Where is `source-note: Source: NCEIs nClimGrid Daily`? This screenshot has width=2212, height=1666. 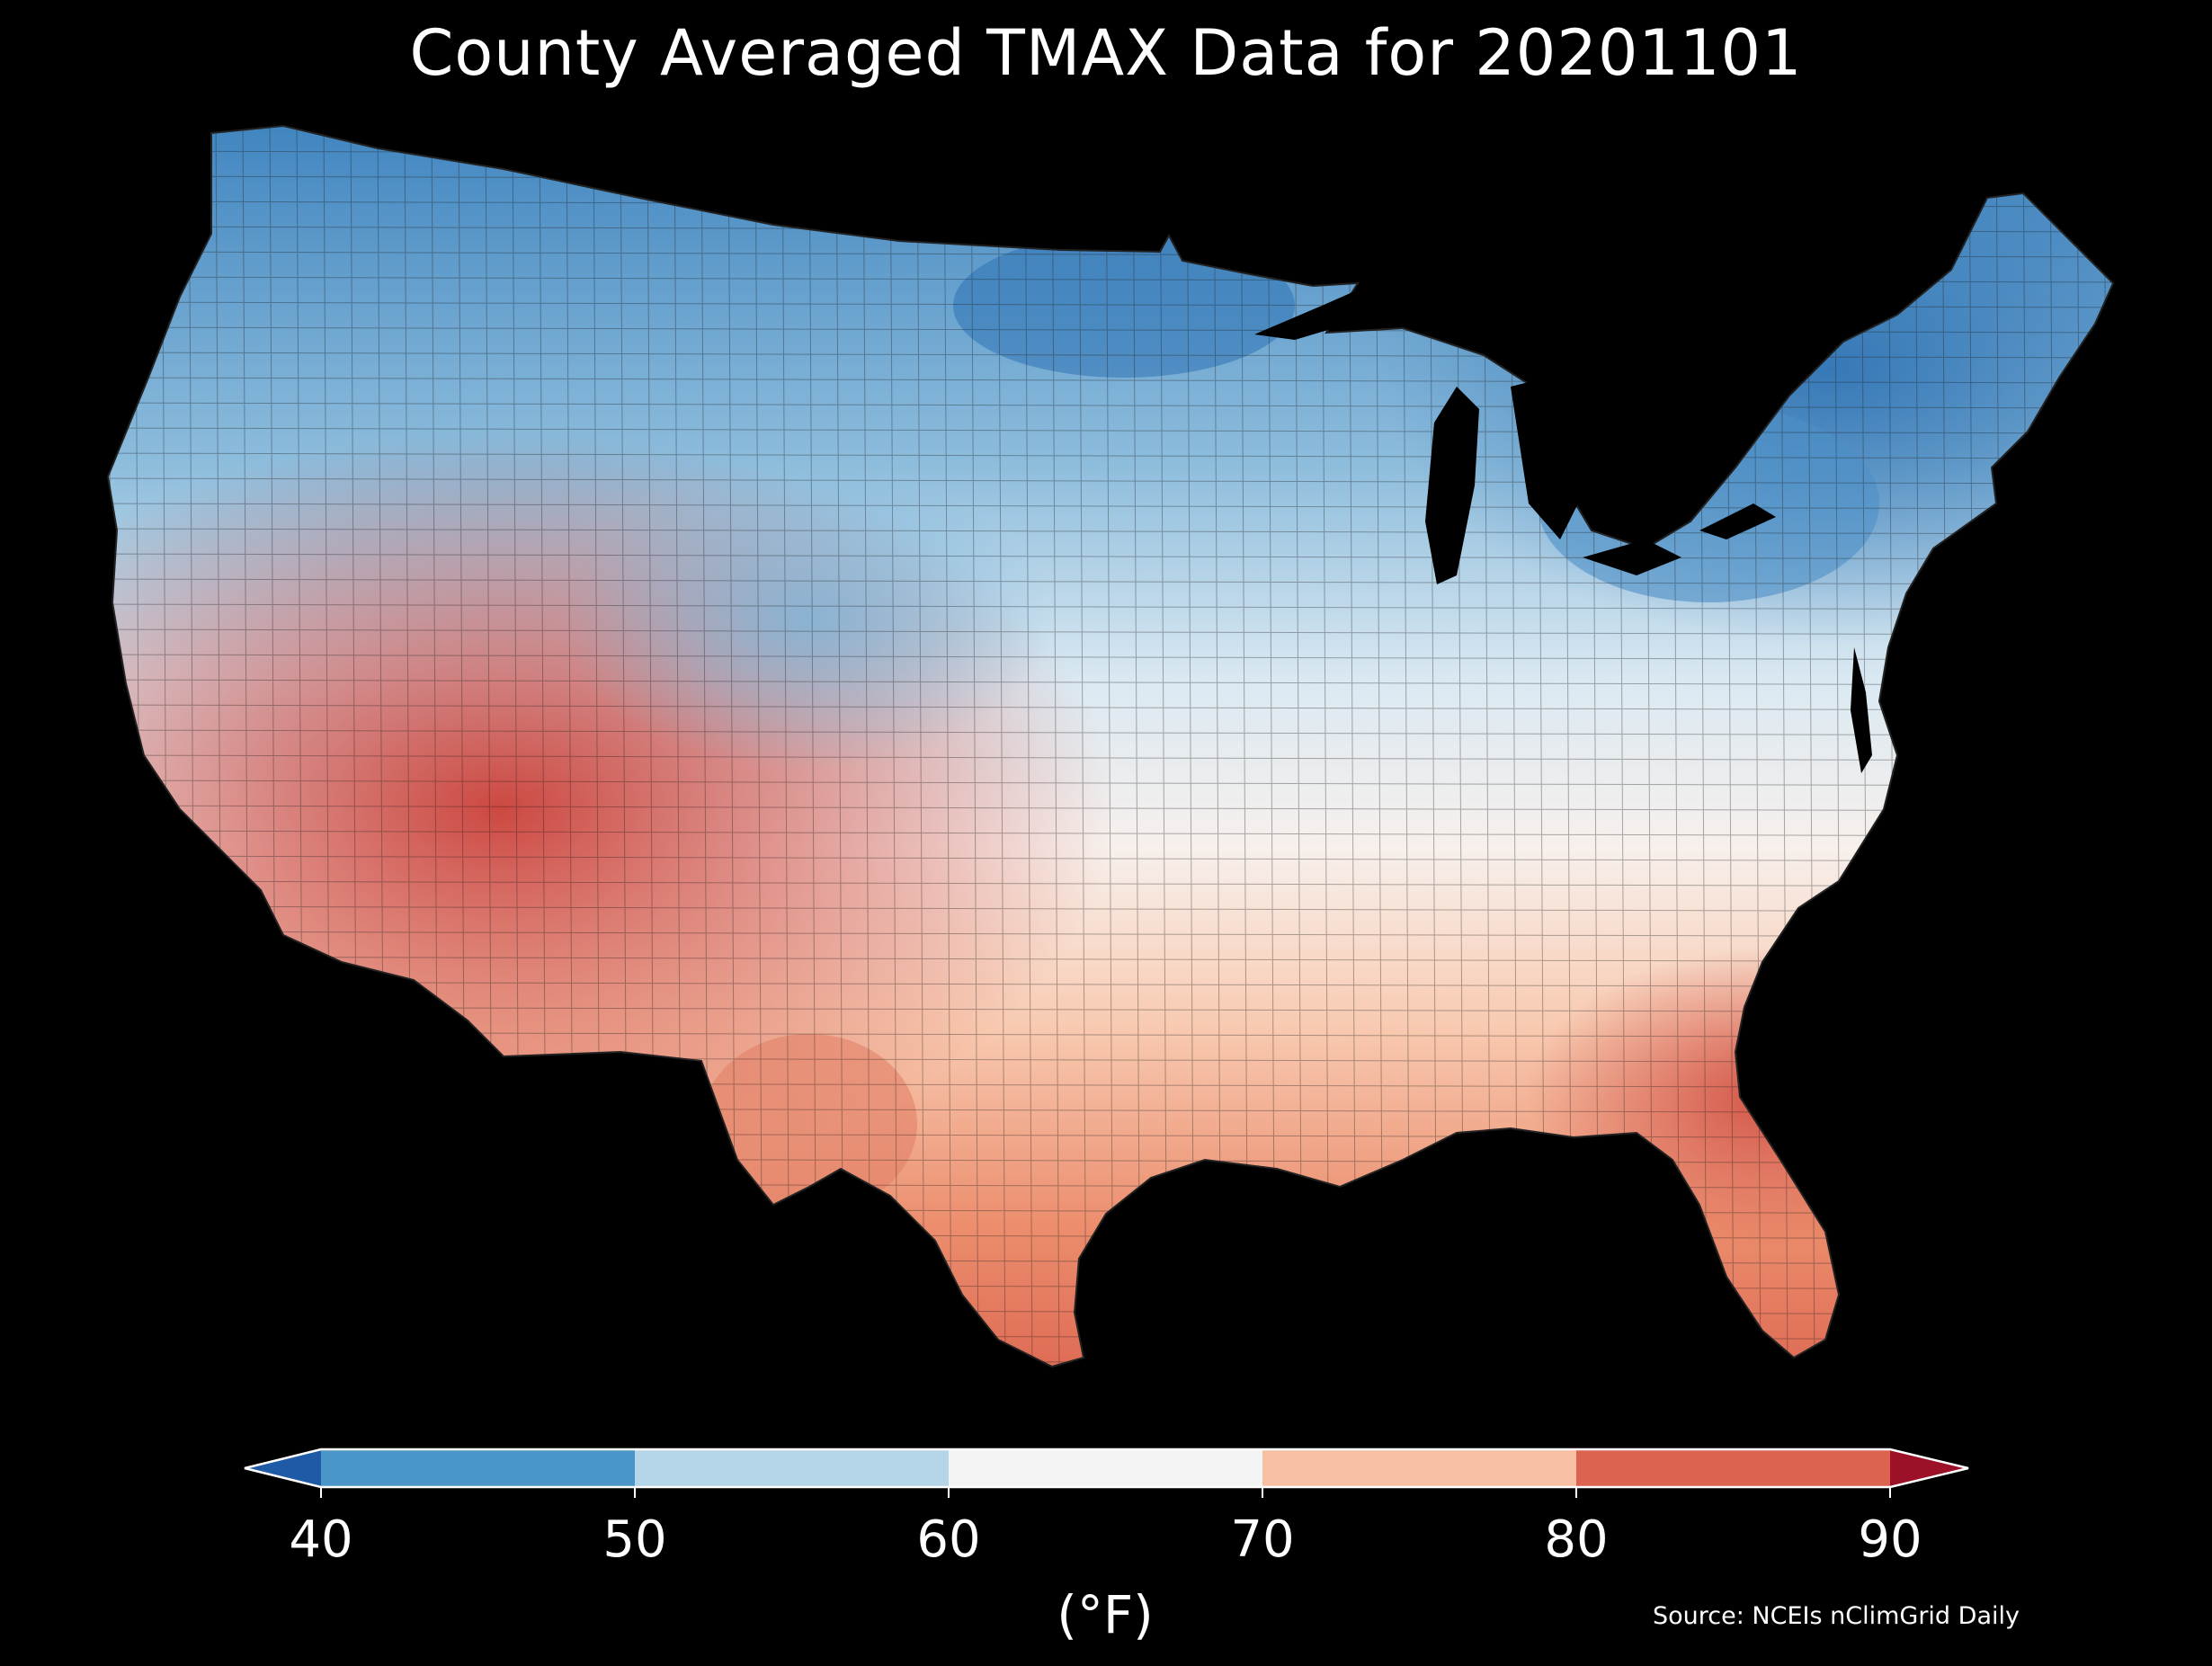
source-note: Source: NCEIs nClimGrid Daily is located at coordinates (1836, 1616).